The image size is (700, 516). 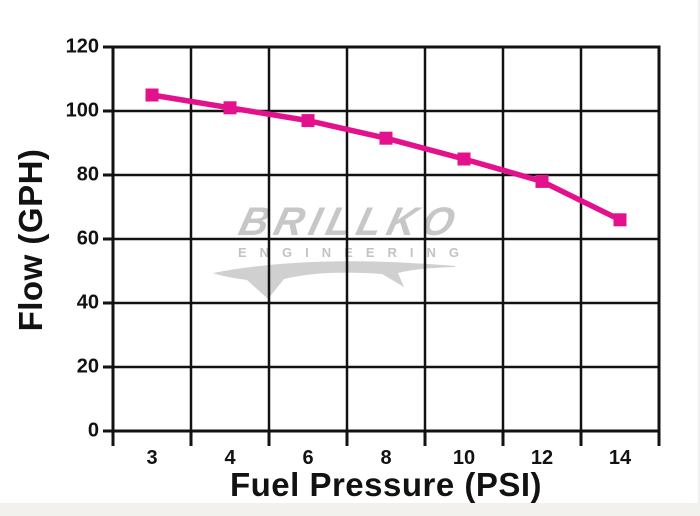 I want to click on watermark-swoosh-icon, so click(x=334, y=280).